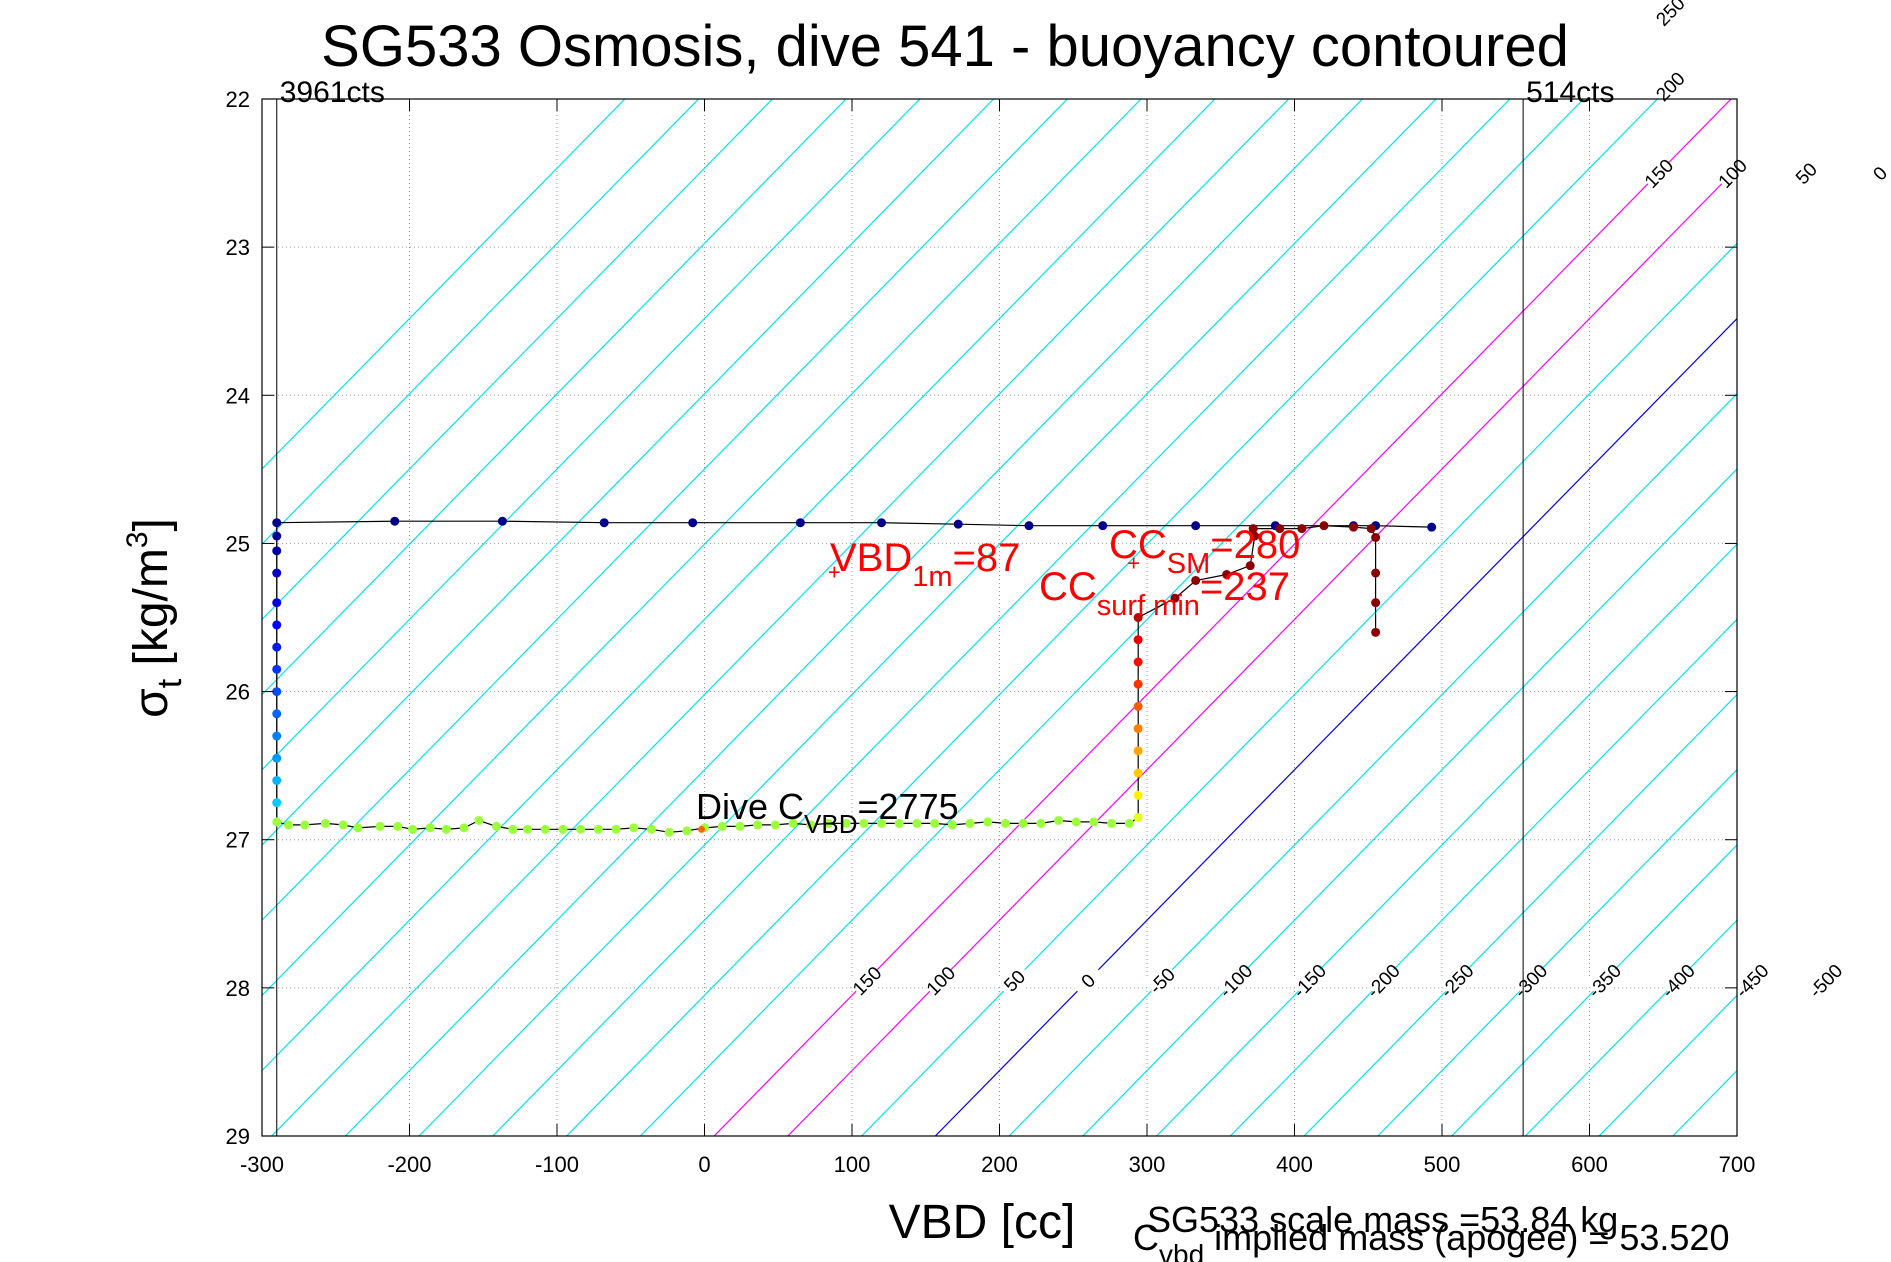 This screenshot has height=1262, width=1891. What do you see at coordinates (1245, 587) in the screenshot?
I see `cc-surf-min-label-value: =237` at bounding box center [1245, 587].